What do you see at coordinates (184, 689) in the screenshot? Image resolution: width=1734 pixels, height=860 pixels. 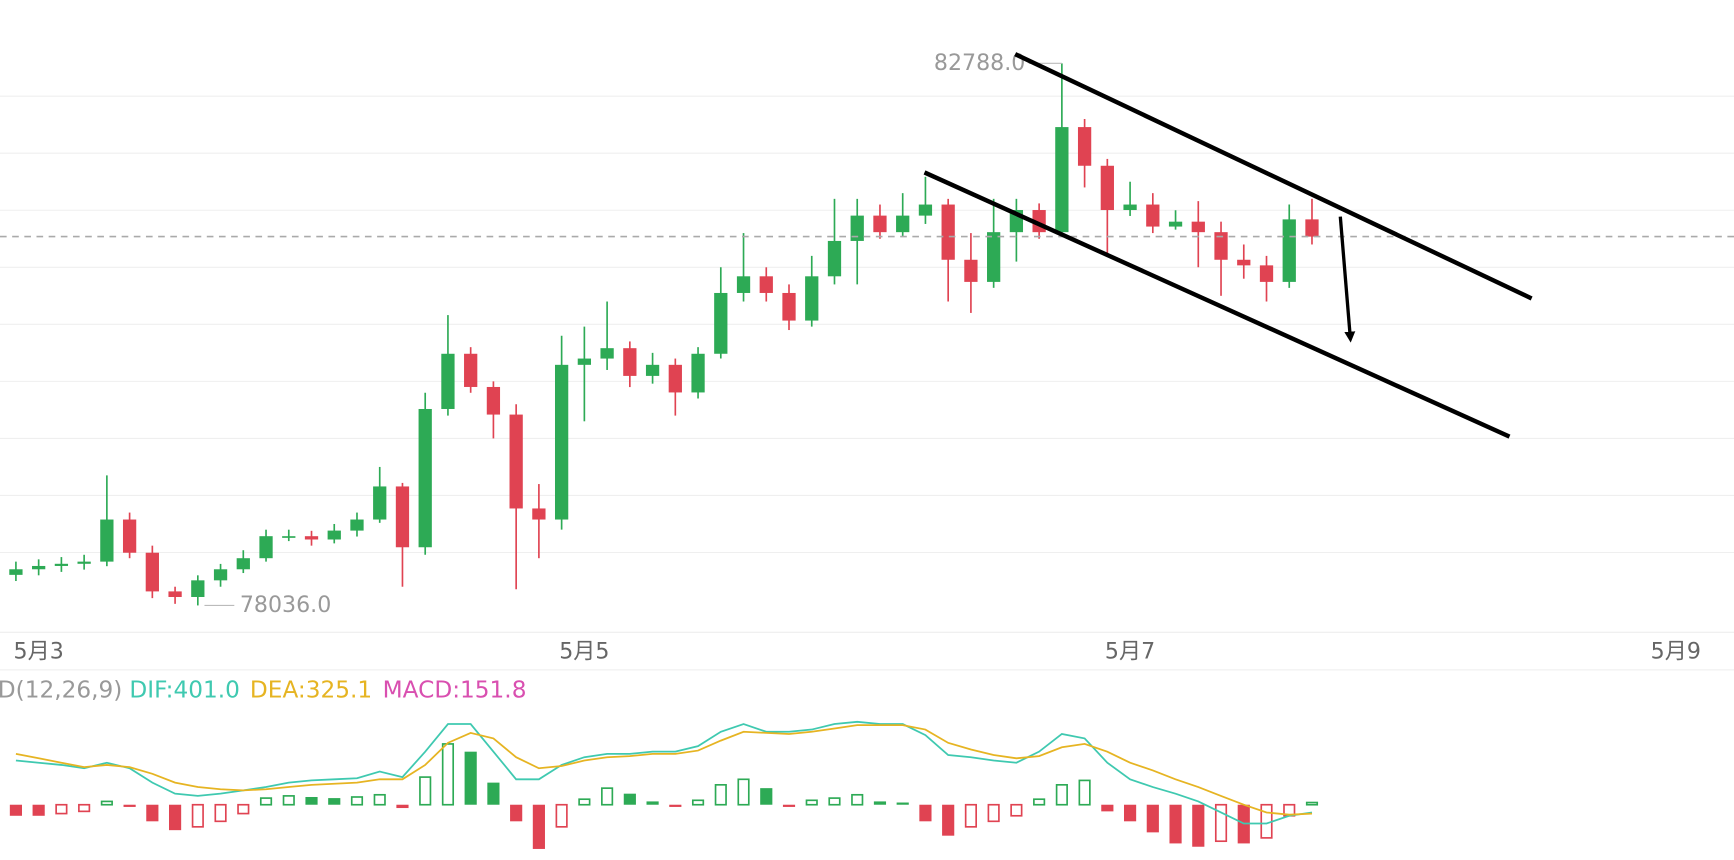 I see `macd-legend: DIF:401.0` at bounding box center [184, 689].